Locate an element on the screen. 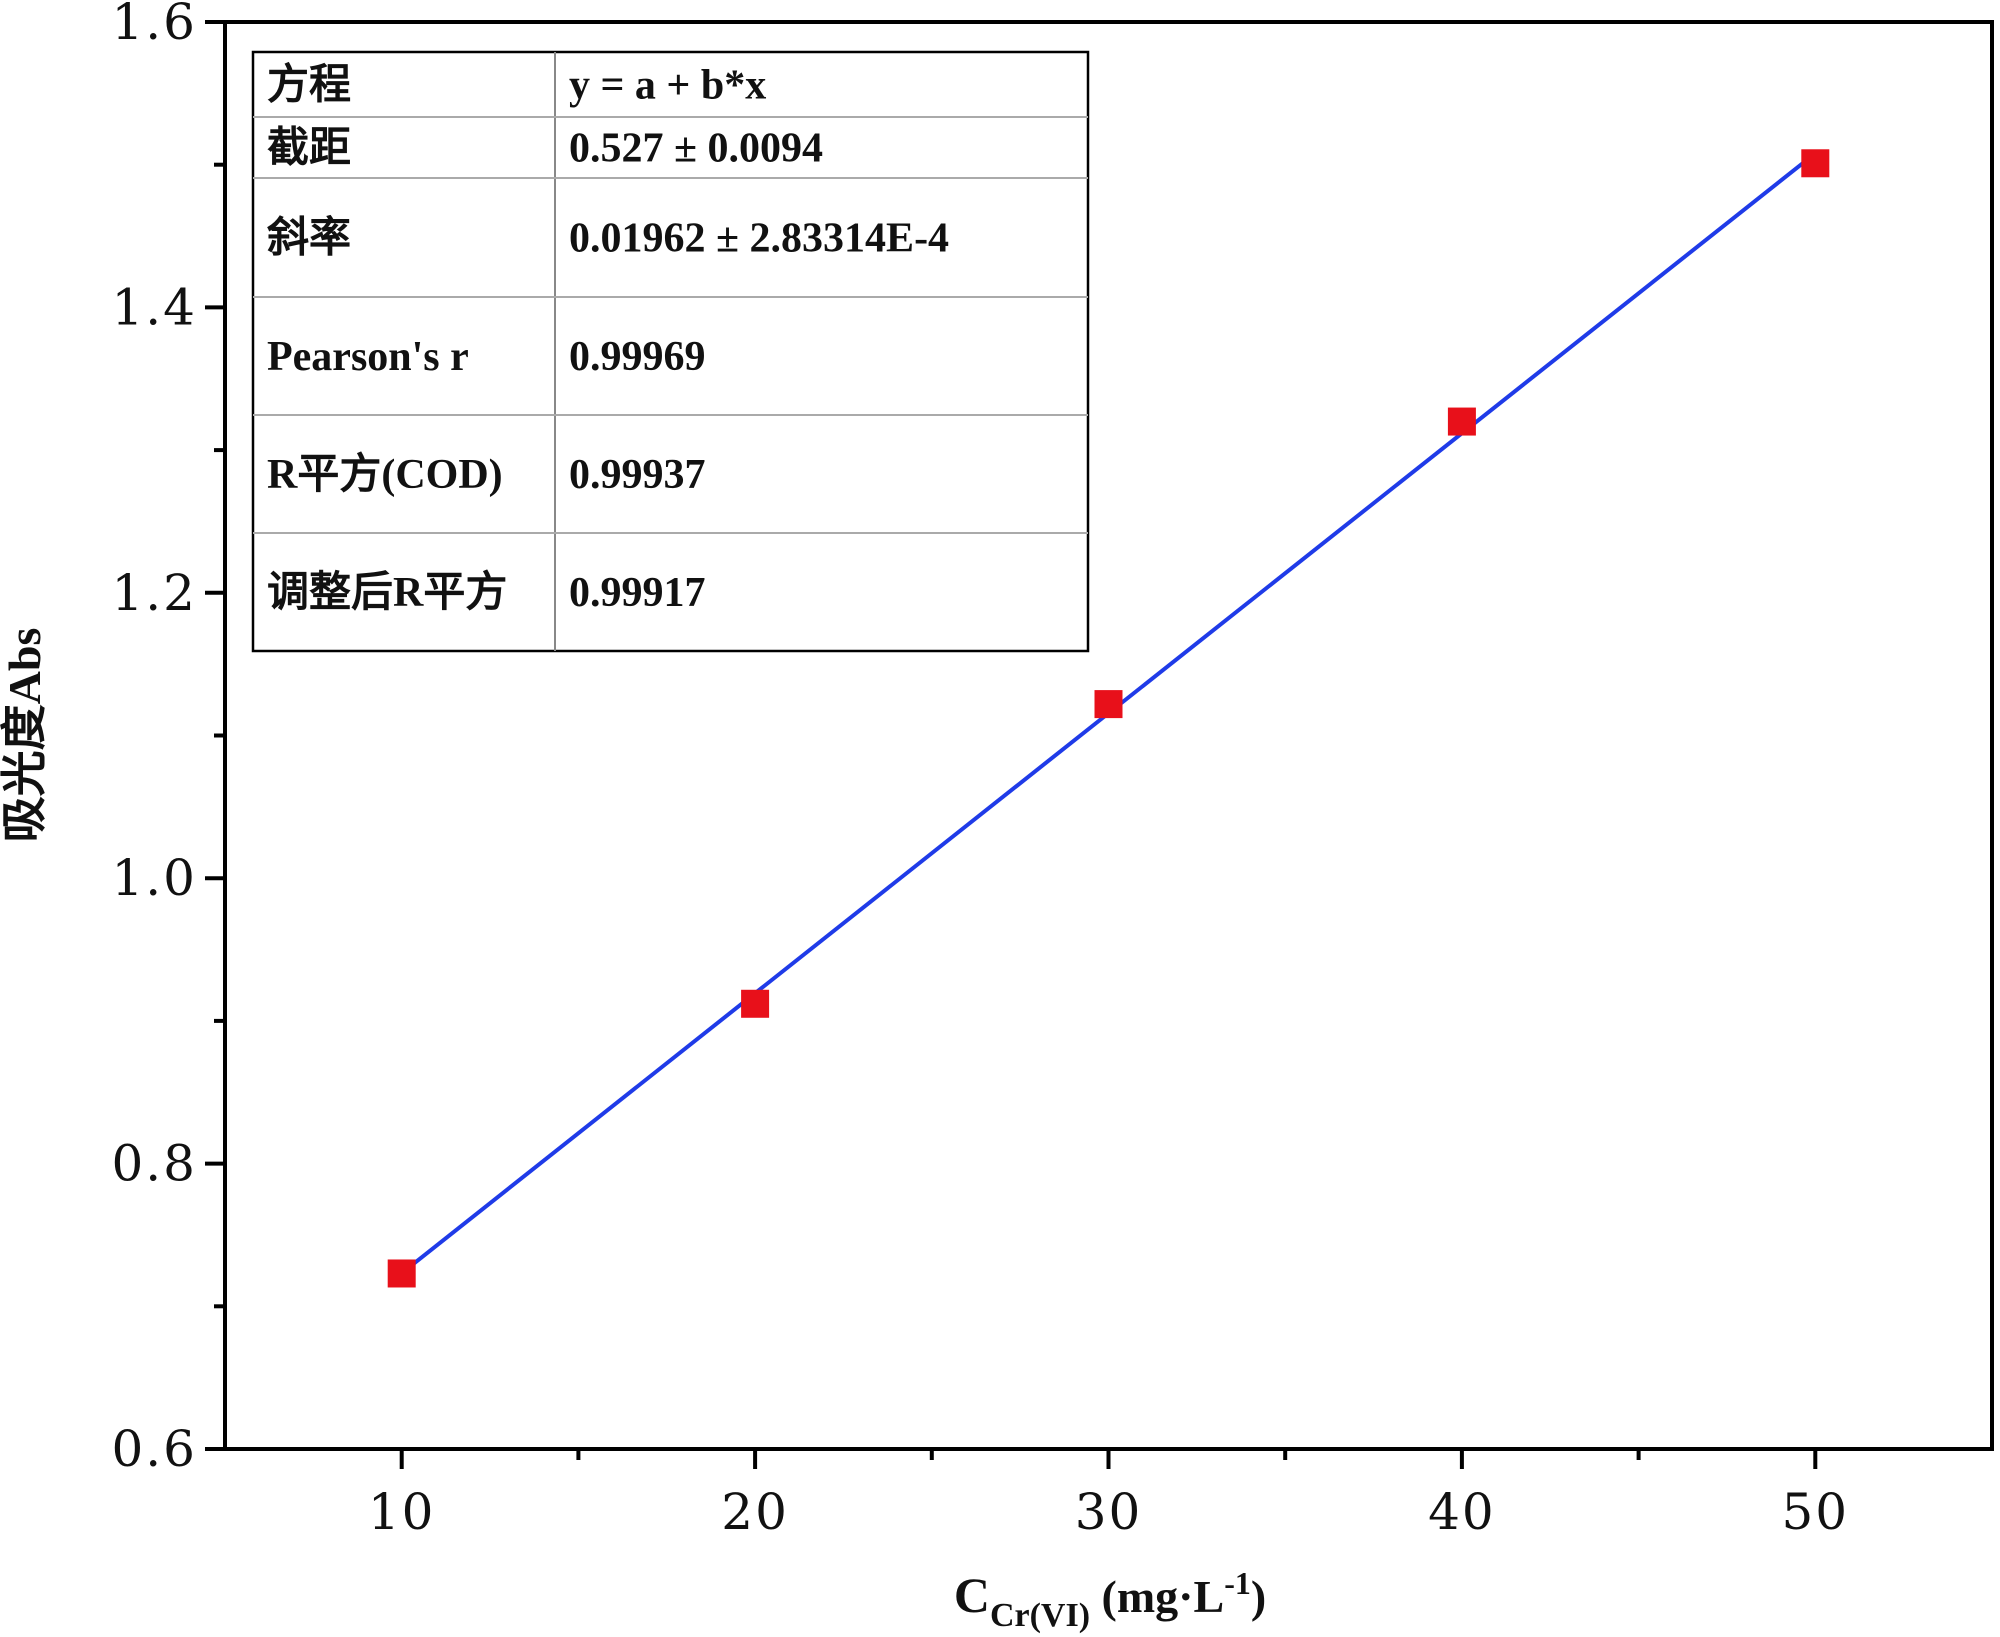  stats-table-value: 0.99937 is located at coordinates (637, 475).